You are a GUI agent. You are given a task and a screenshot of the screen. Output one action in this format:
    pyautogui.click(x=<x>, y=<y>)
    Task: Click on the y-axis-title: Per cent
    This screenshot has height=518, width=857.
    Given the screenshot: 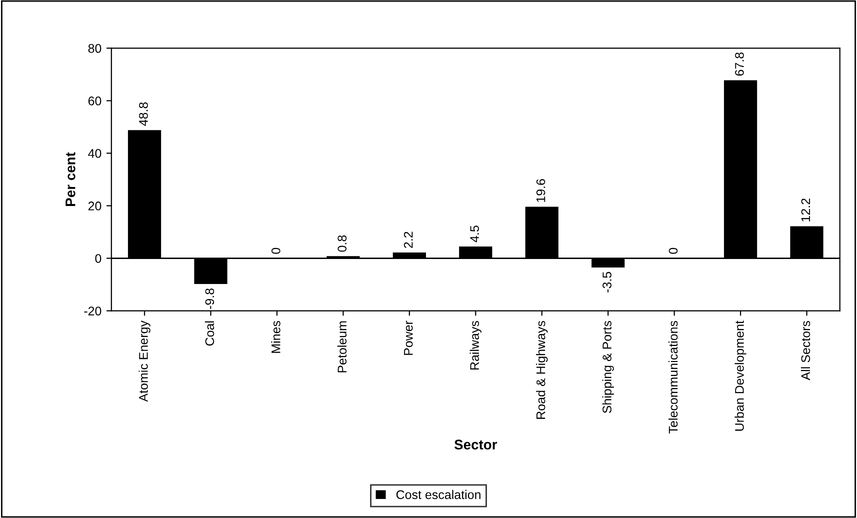 What is the action you would take?
    pyautogui.click(x=71, y=179)
    